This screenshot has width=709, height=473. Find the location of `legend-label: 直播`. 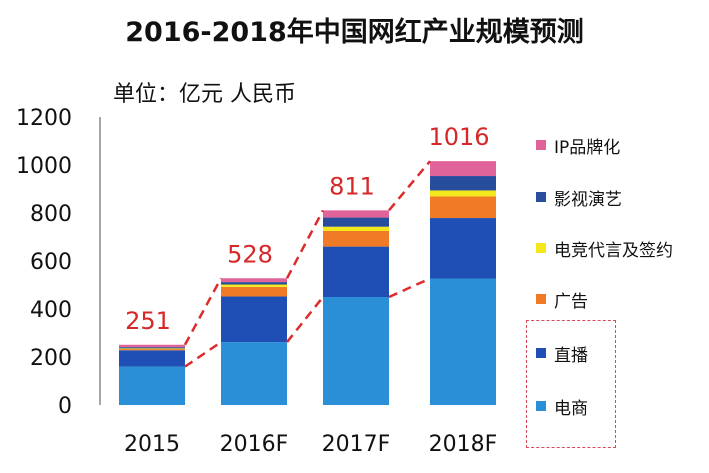

legend-label: 直播 is located at coordinates (571, 355).